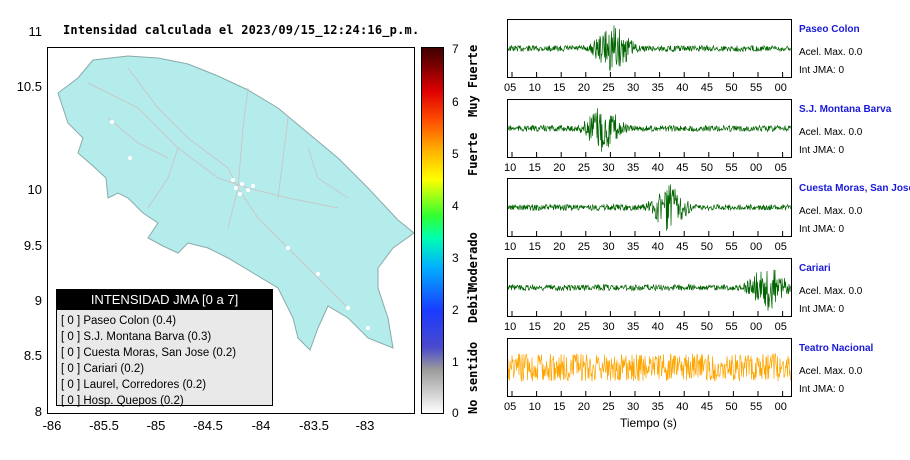  I want to click on colorbar-label-moderado: Moderado, so click(473, 261).